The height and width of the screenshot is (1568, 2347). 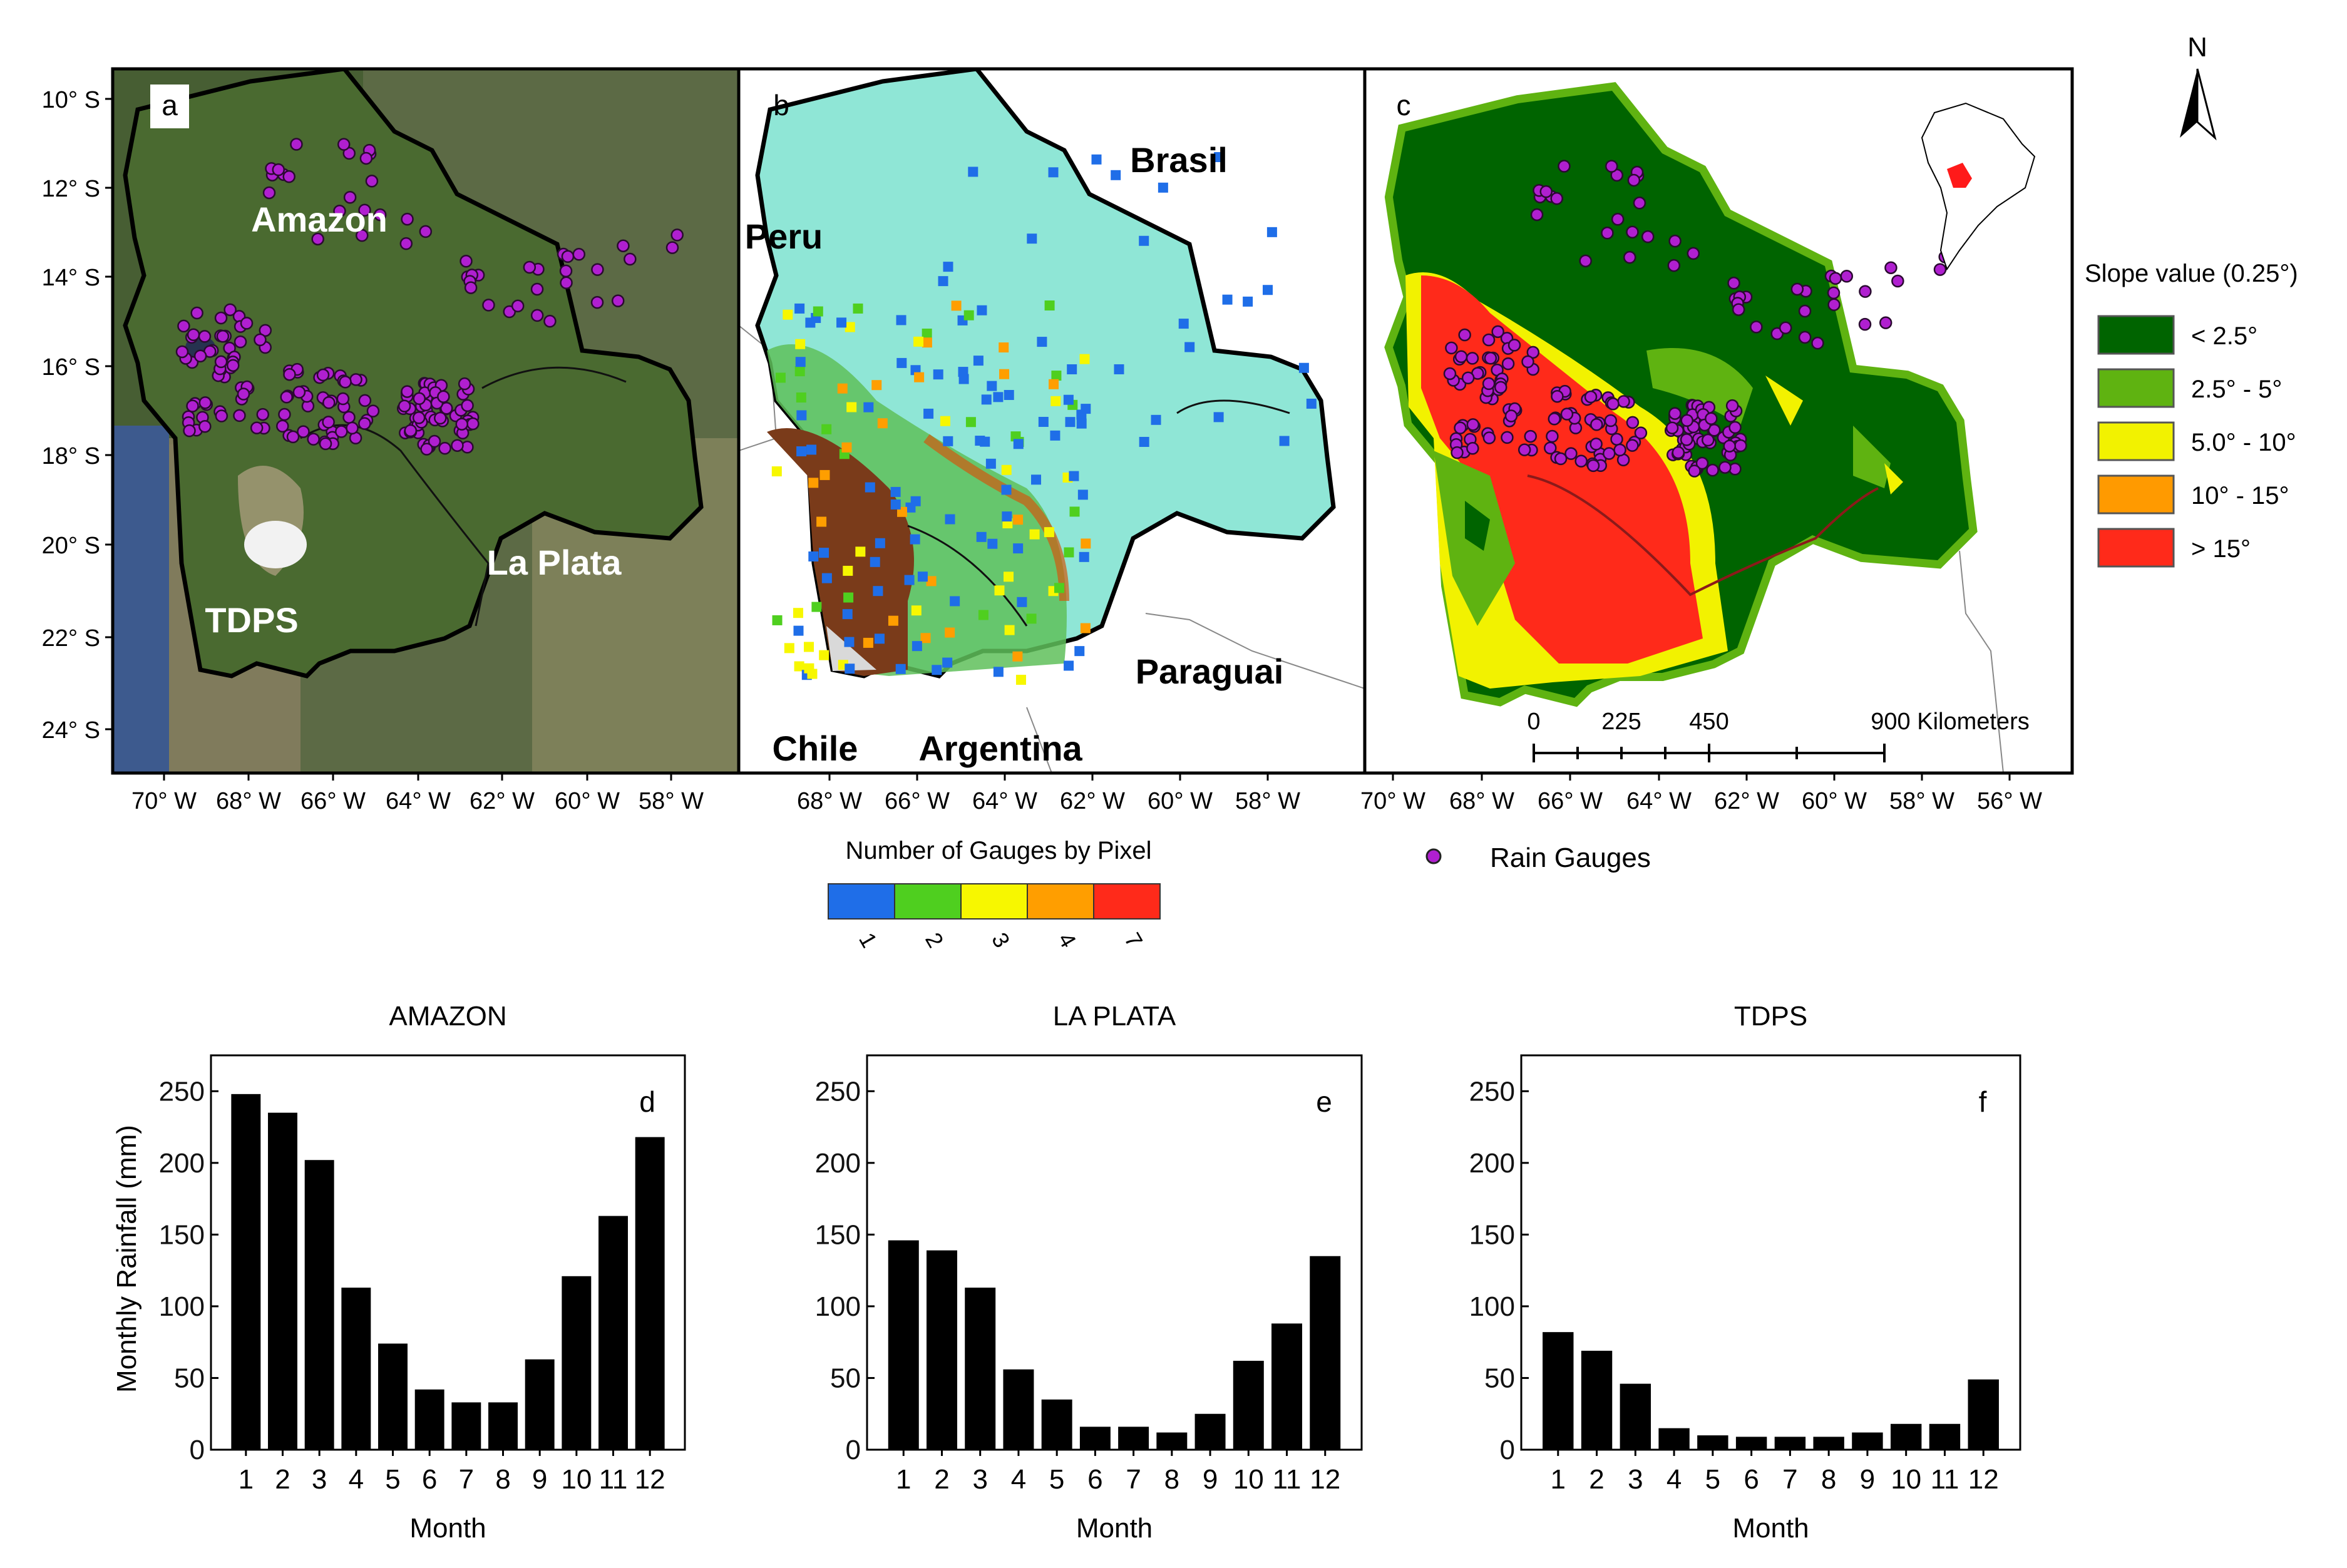 What do you see at coordinates (1211, 1479) in the screenshot?
I see `x-tick-label: 9` at bounding box center [1211, 1479].